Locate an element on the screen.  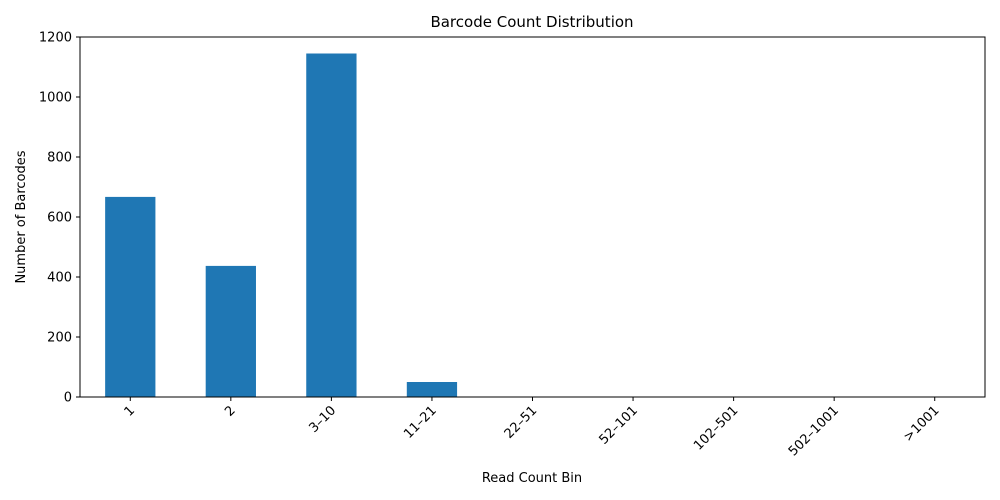
x-tick-label: 2 is located at coordinates (230, 411).